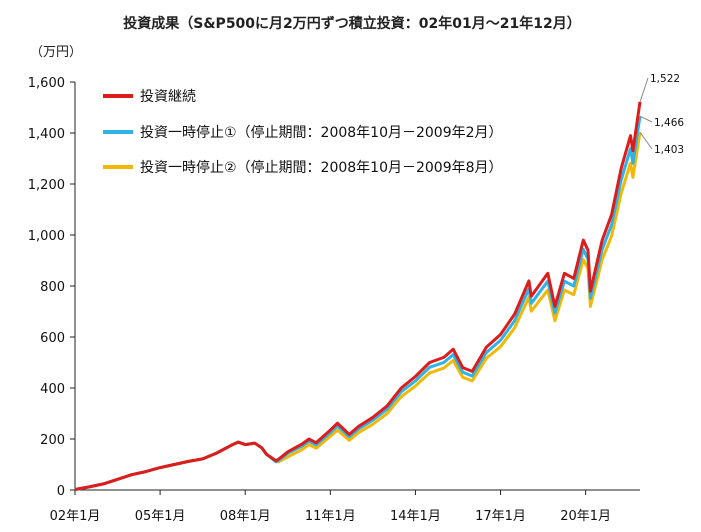  What do you see at coordinates (669, 150) in the screenshot?
I see `end-label-3: 1,403` at bounding box center [669, 150].